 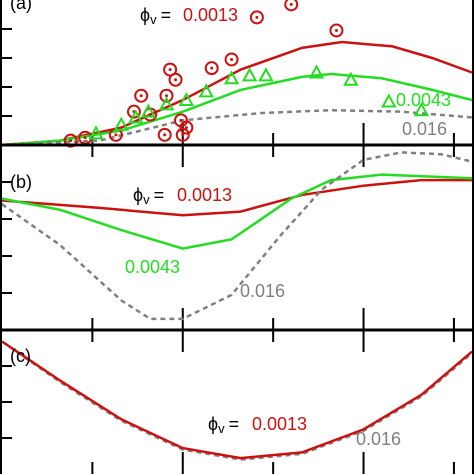 I want to click on panel-label: (c), so click(x=20, y=356).